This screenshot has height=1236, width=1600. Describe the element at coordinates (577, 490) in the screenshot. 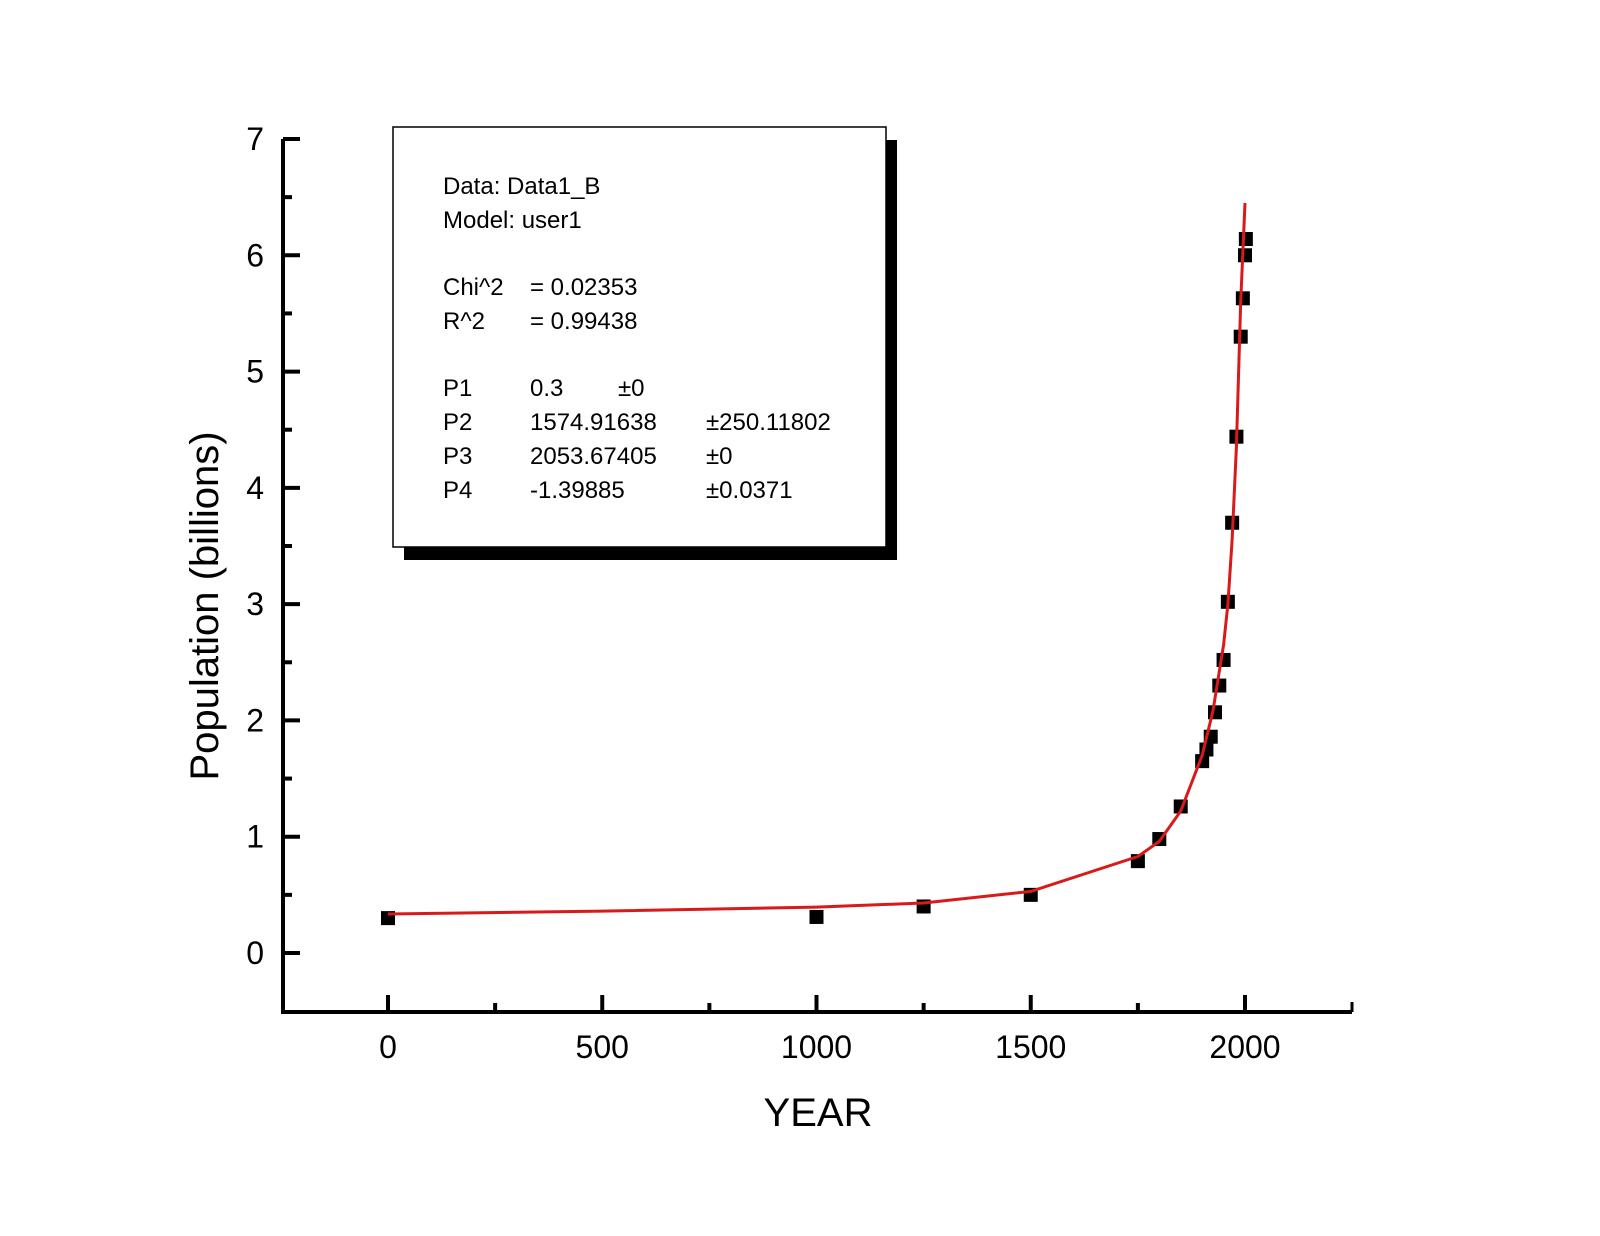

I see `info-param-value: -1.39885` at that location.